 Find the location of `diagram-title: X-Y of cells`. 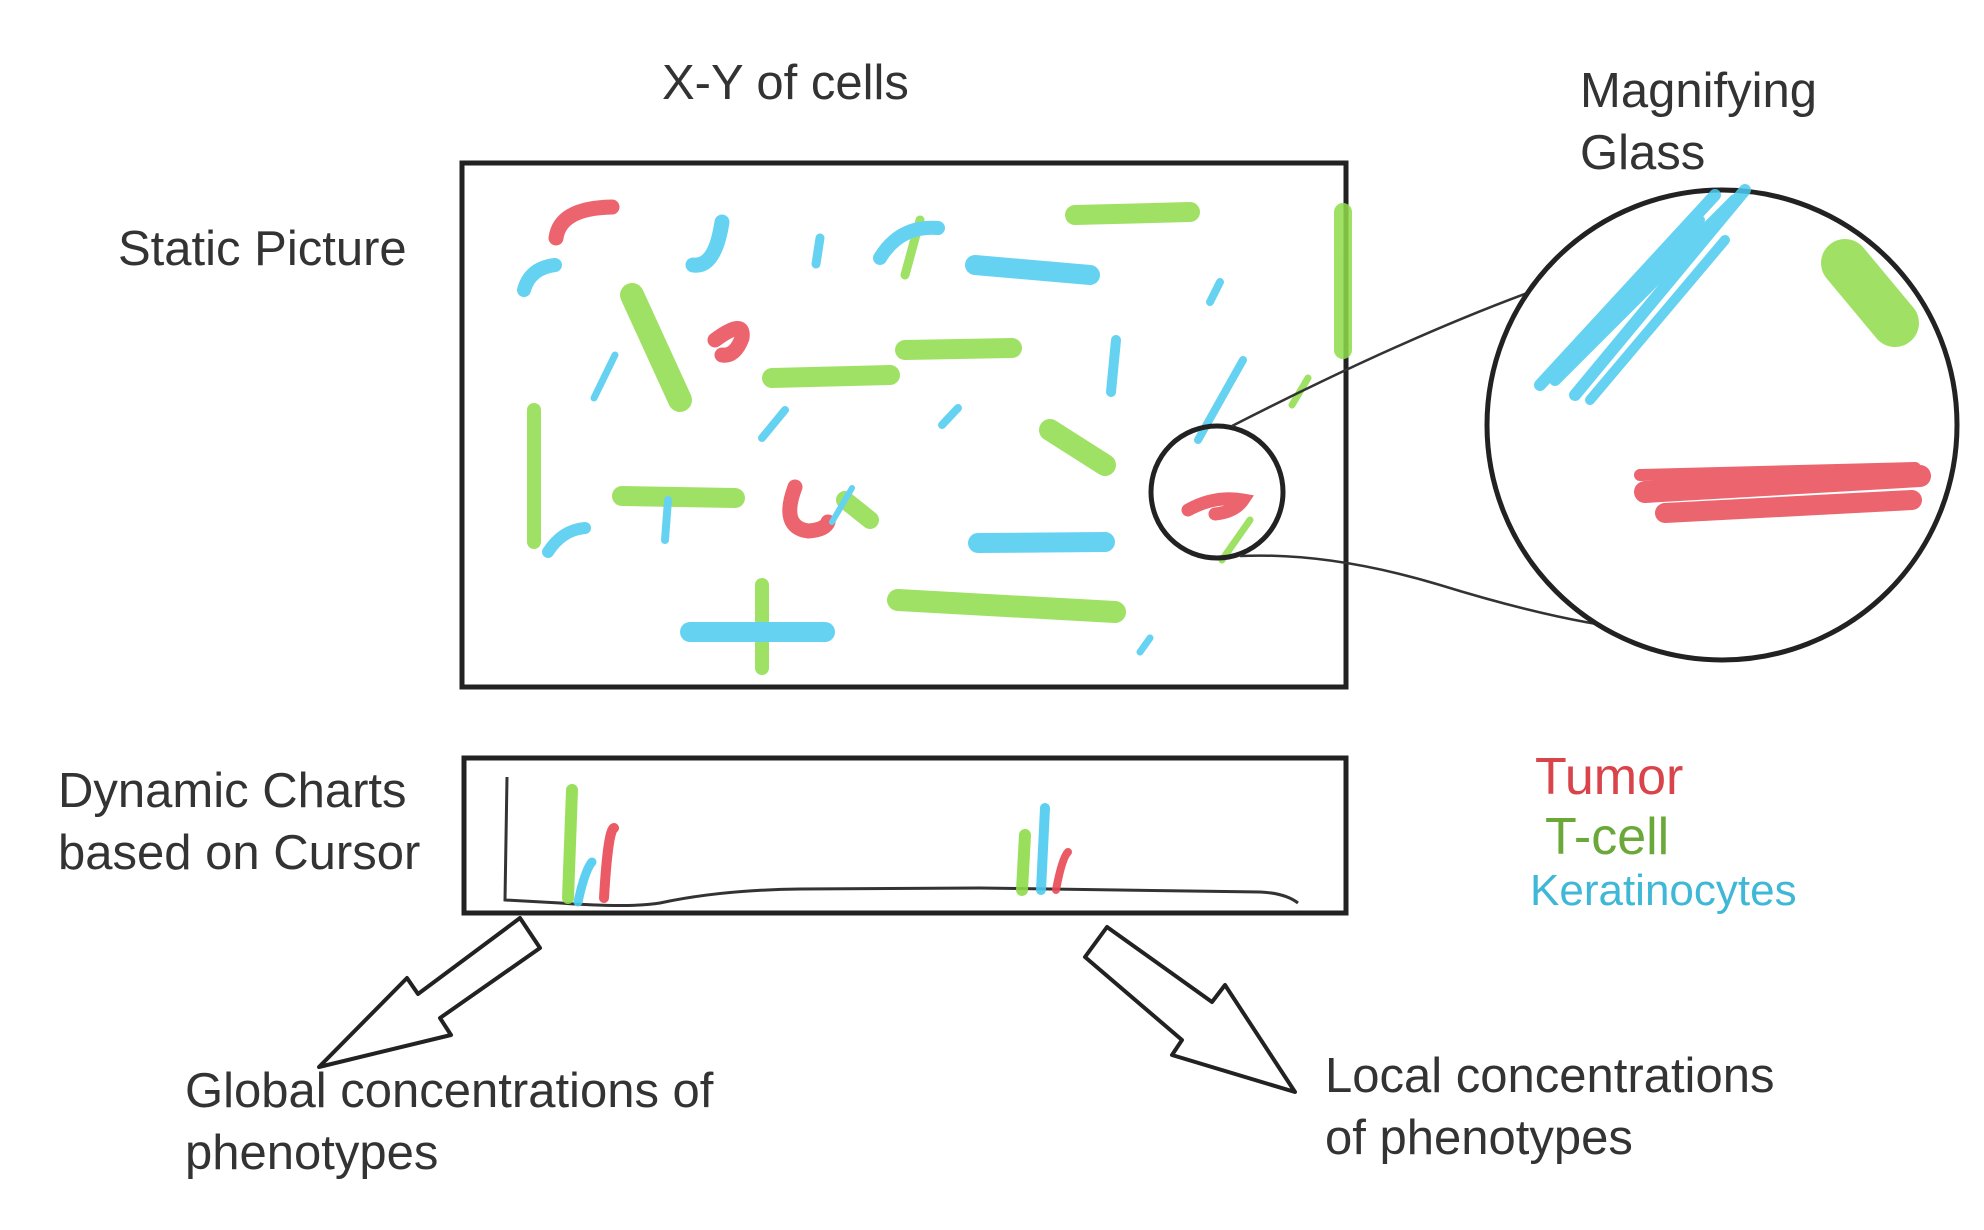

diagram-title: X-Y of cells is located at coordinates (785, 83).